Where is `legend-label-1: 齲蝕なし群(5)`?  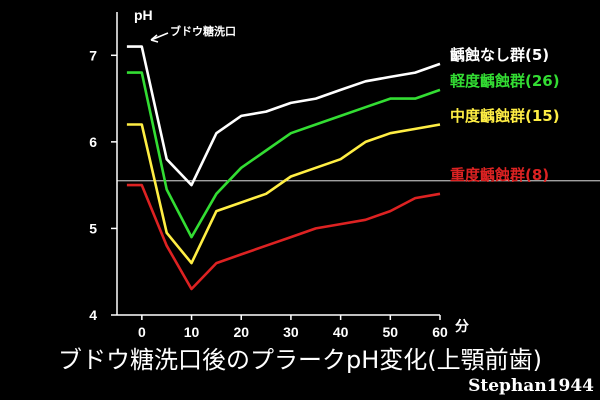
legend-label-1: 齲蝕なし群(5) is located at coordinates (499, 55).